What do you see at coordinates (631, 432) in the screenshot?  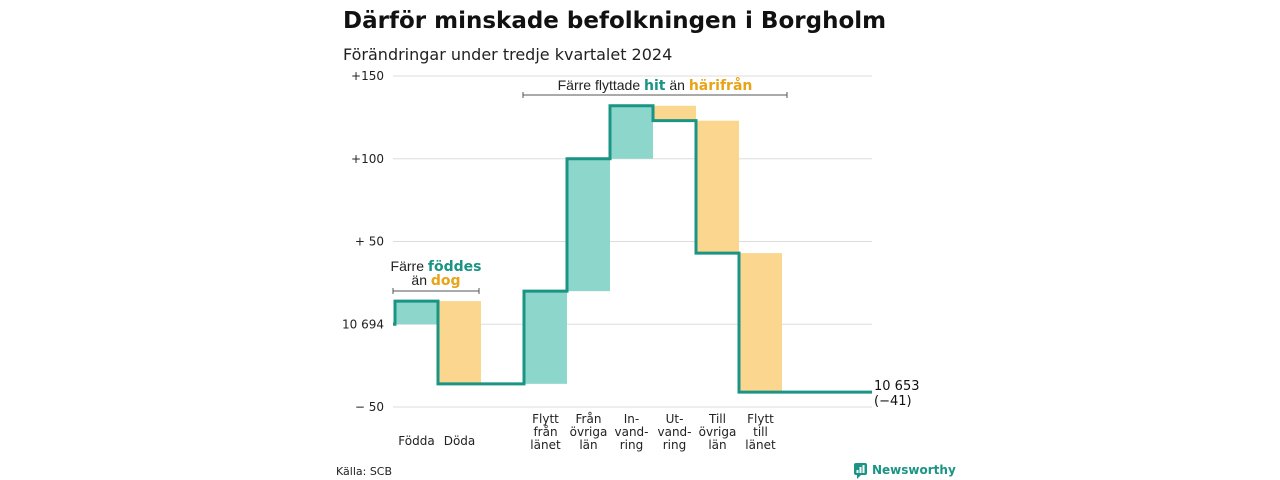 I see `x-category-label: In-vand-ring` at bounding box center [631, 432].